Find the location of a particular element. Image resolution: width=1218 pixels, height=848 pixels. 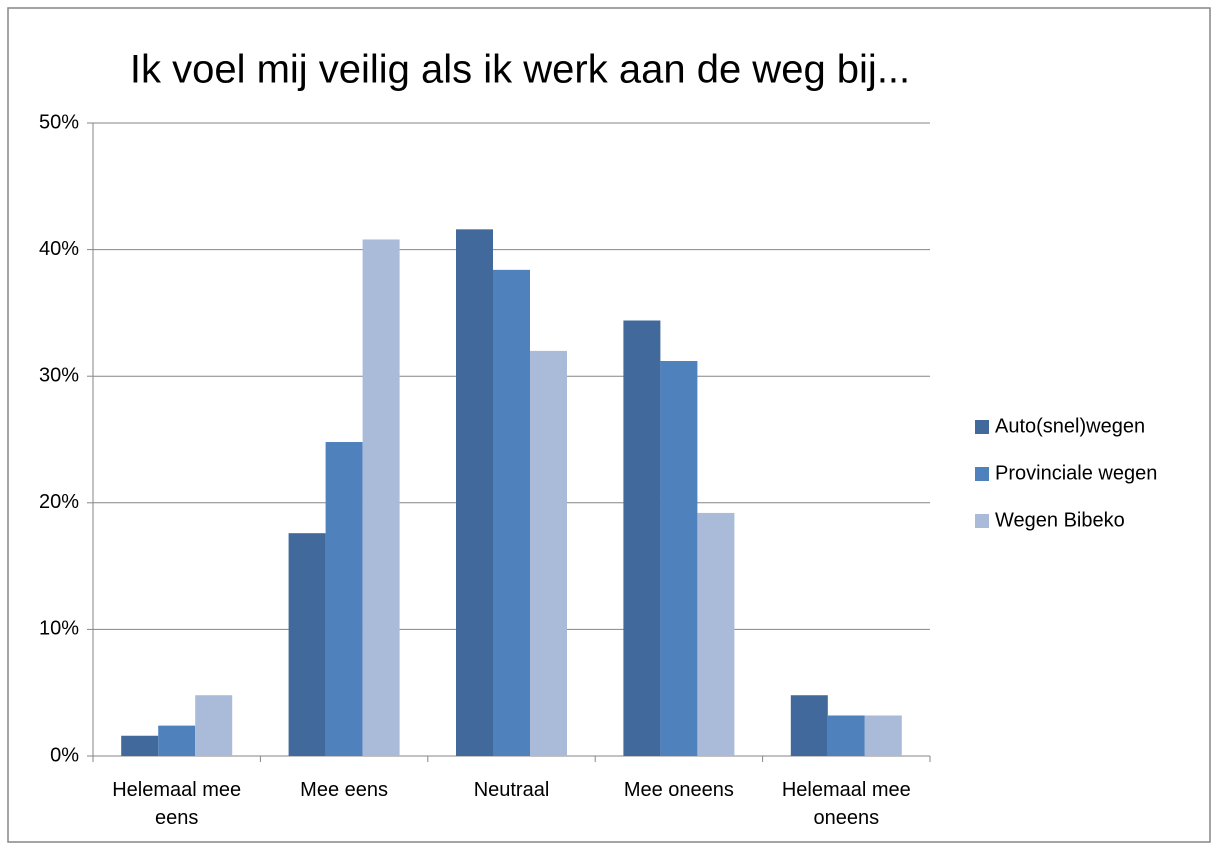

x-tick-label: Mee eens is located at coordinates (344, 790).